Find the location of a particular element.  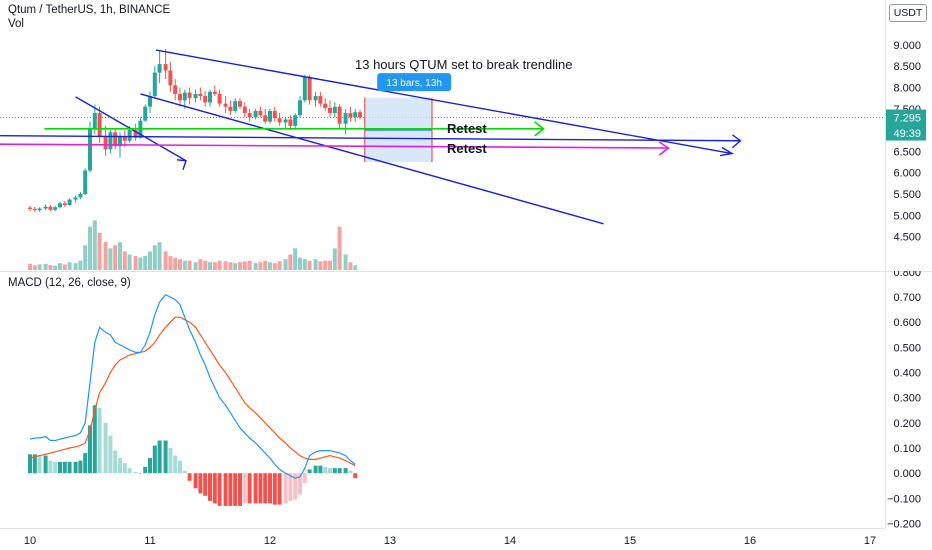

annotation-text: 13 hours QTUM set to break trendline is located at coordinates (464, 64).